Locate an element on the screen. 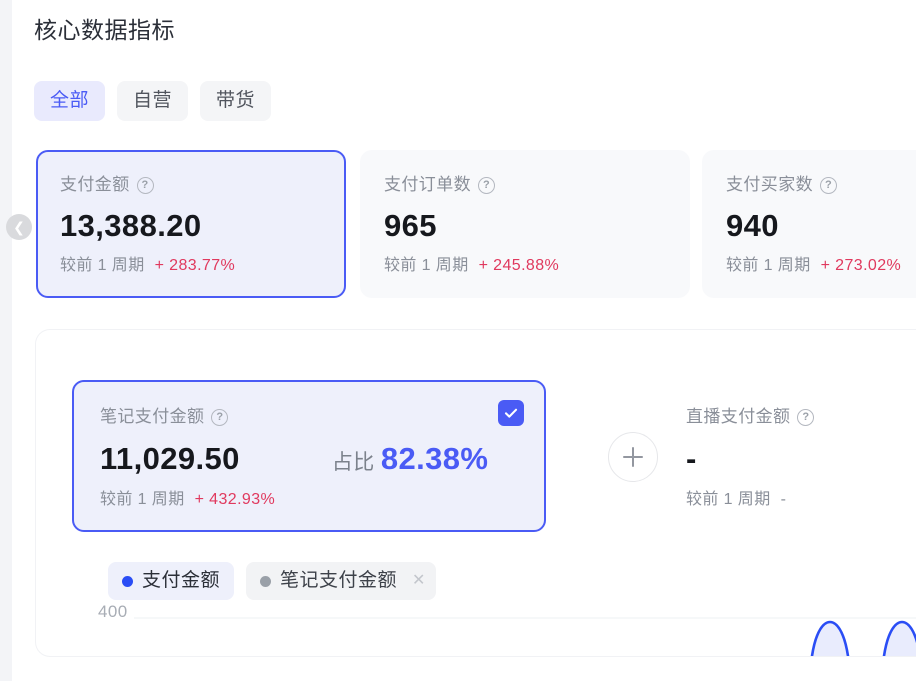 The width and height of the screenshot is (916, 681). metric-footer: 较前 1 周期 + 283.77% is located at coordinates (202, 266).